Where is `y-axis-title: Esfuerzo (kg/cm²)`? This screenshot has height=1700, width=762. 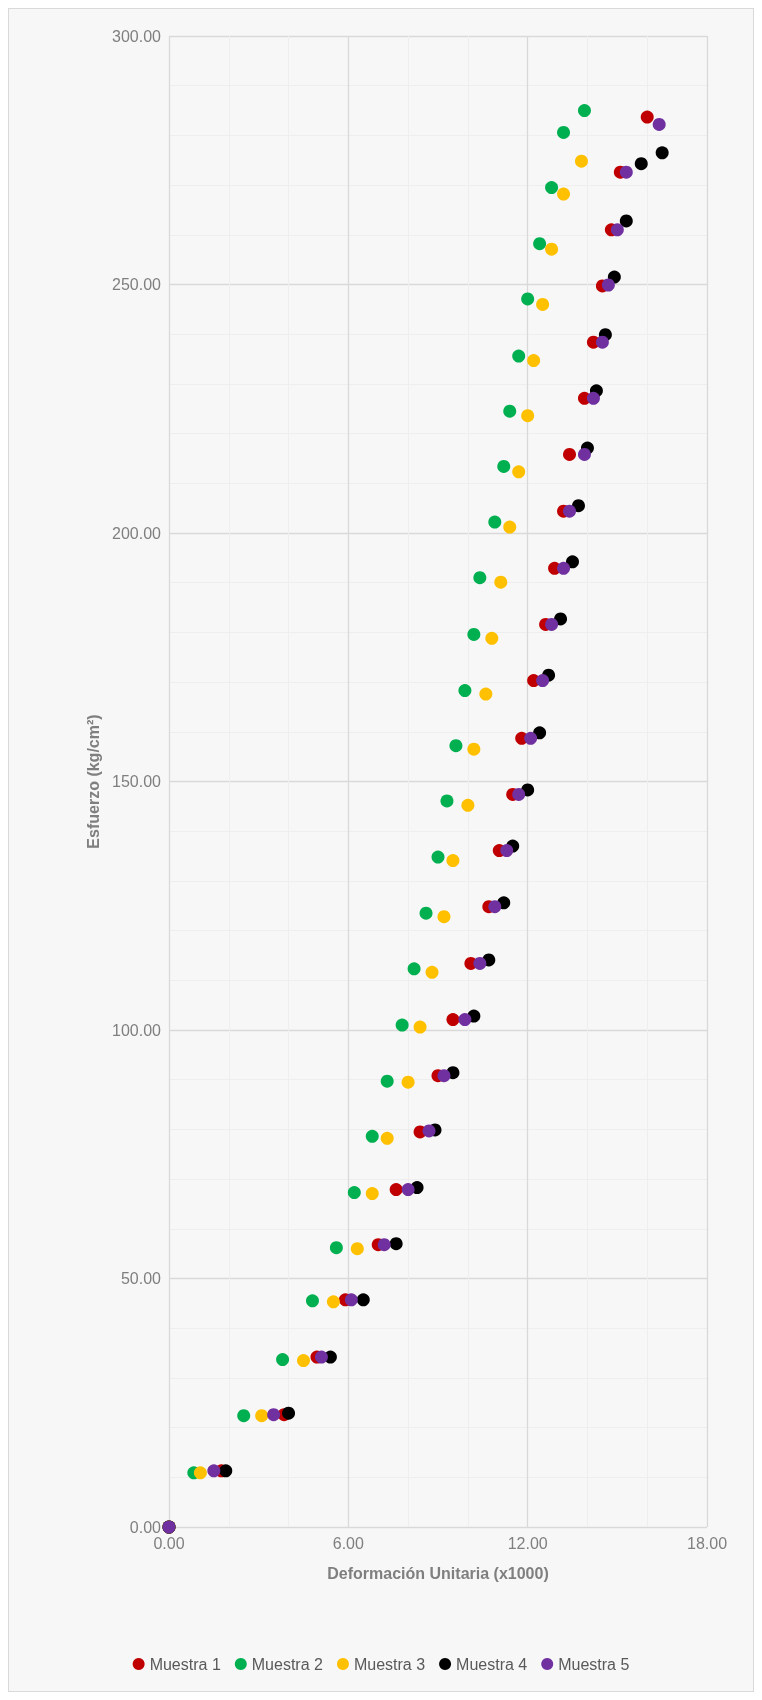
y-axis-title: Esfuerzo (kg/cm²) is located at coordinates (93, 781).